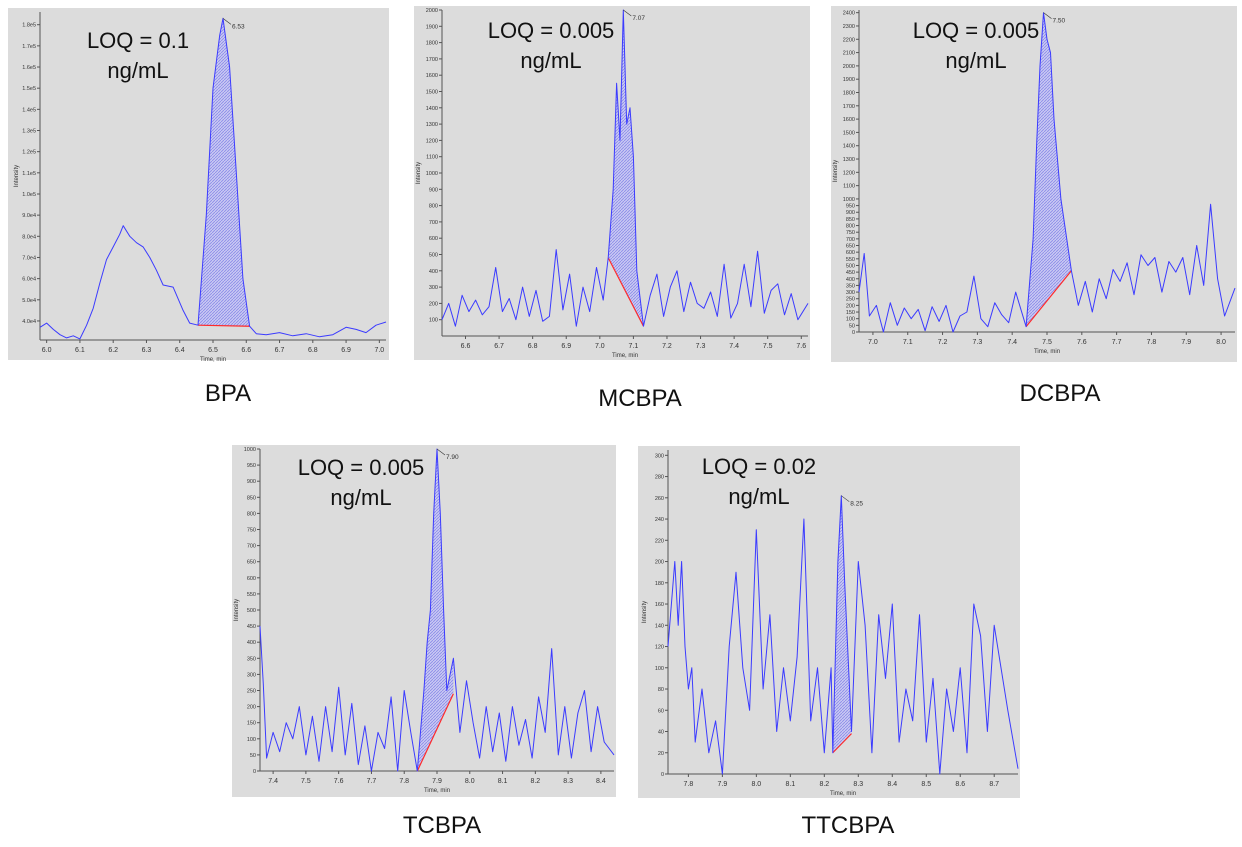 This screenshot has height=847, width=1242. I want to click on y-tick-label: 350, so click(850, 286).